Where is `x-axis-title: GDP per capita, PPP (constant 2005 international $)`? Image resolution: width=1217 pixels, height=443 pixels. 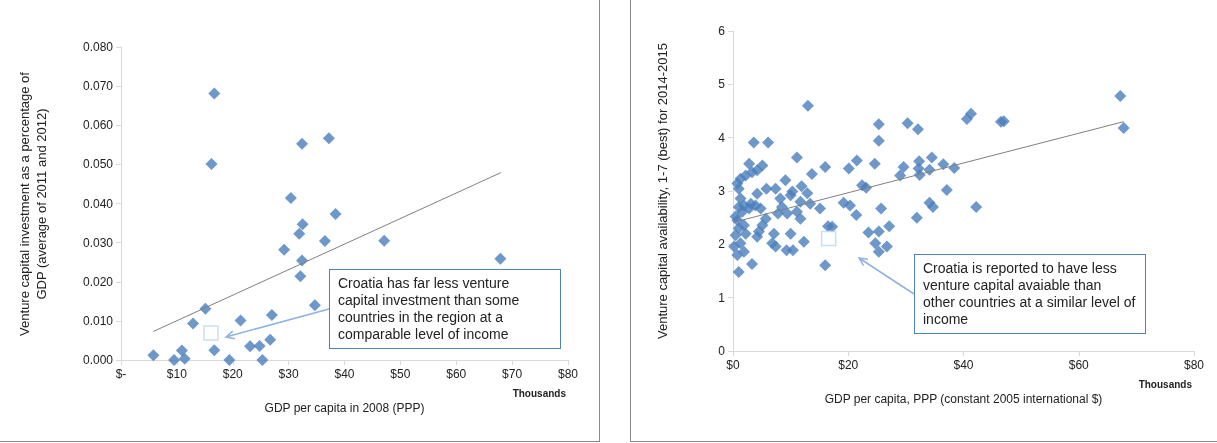 x-axis-title: GDP per capita, PPP (constant 2005 international $) is located at coordinates (963, 399).